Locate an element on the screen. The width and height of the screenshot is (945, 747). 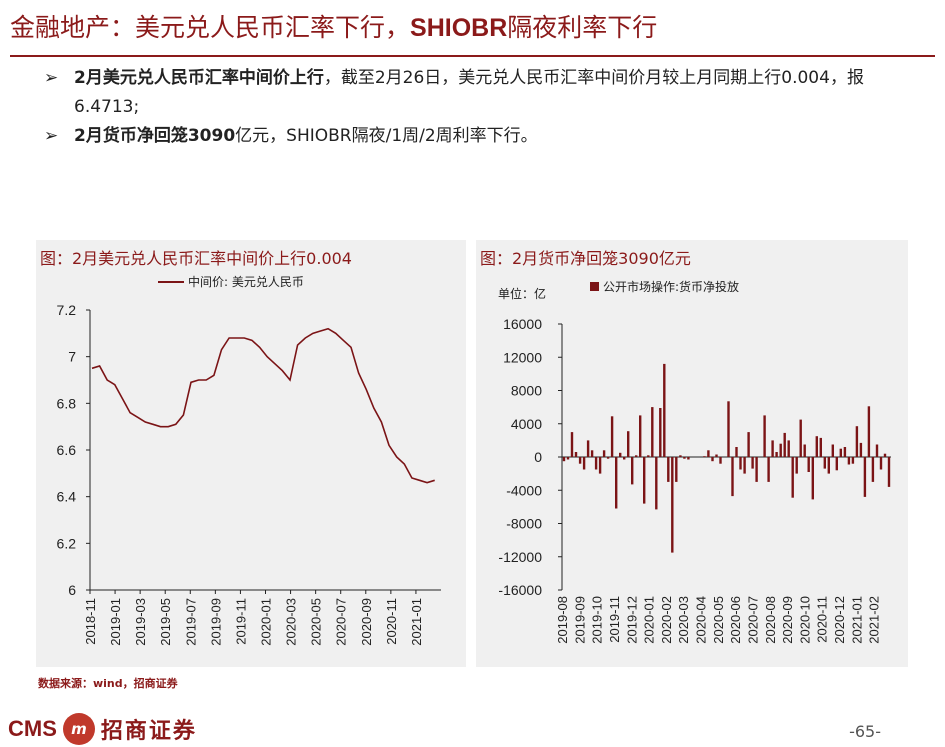
x-tick-label: 2020-07 is located at coordinates (752, 620).